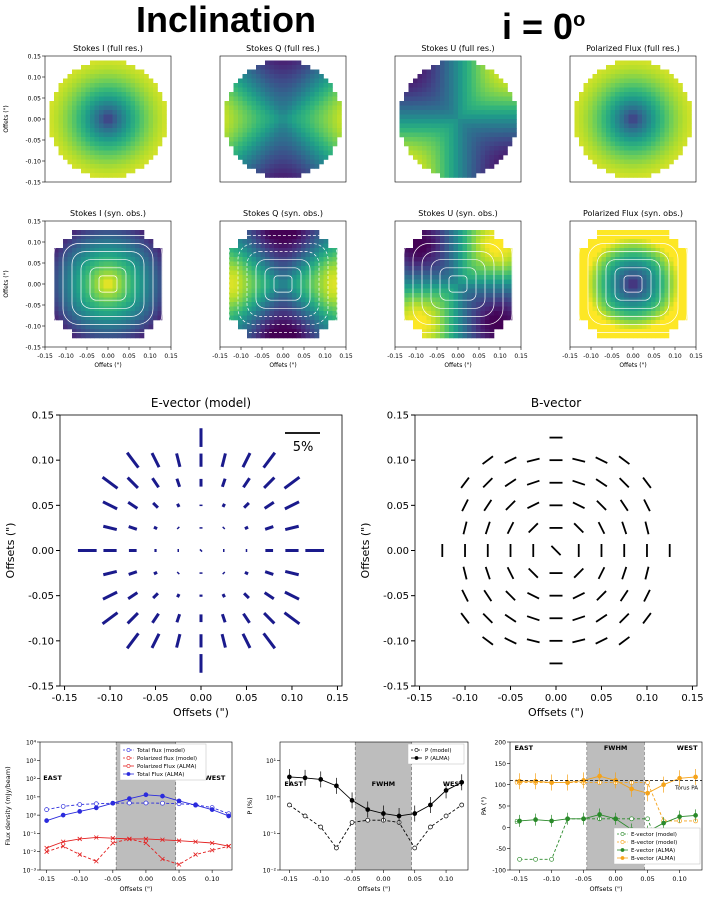 The image size is (708, 909). I want to click on x-axis-label: Offsets ("), so click(373, 889).